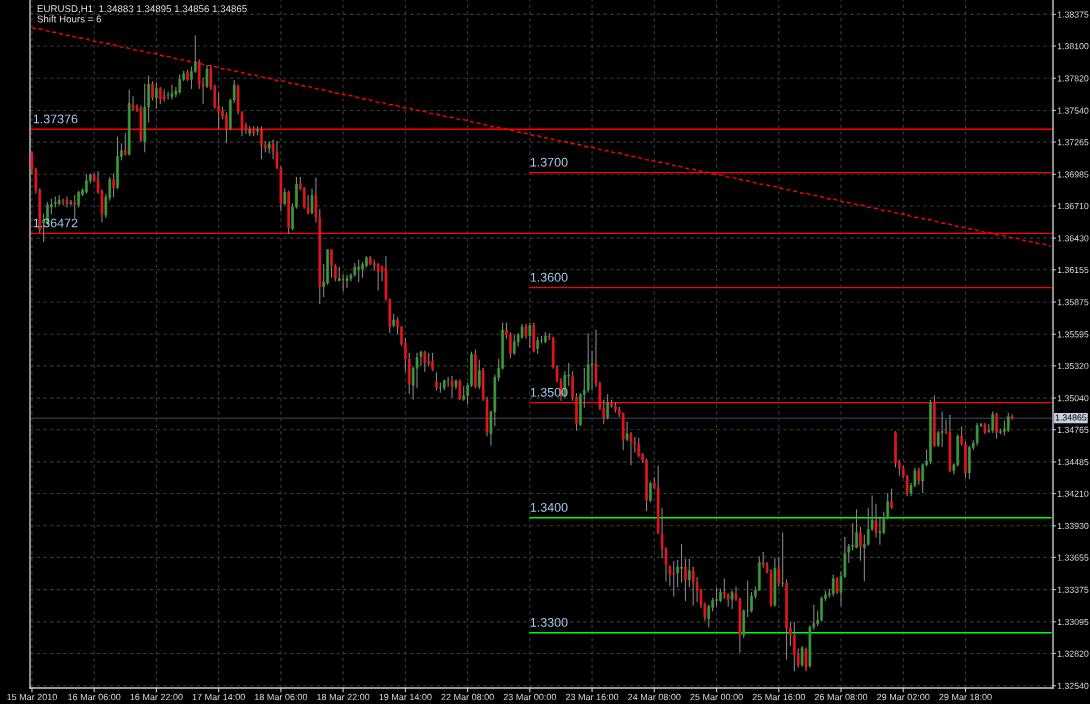 The width and height of the screenshot is (1090, 704). I want to click on x-tick-label: 26 Mar 08:00, so click(841, 697).